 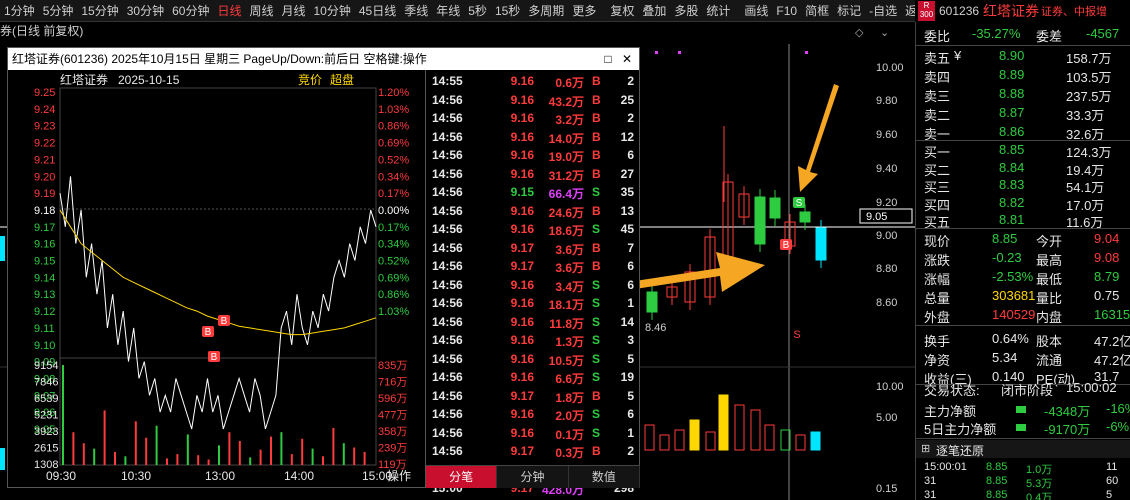 I want to click on toolbar-14: 多周期, so click(x=546, y=11).